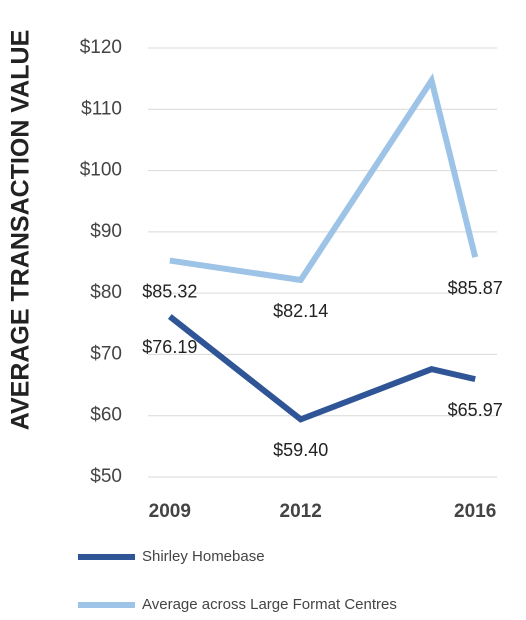 This screenshot has height=620, width=526. What do you see at coordinates (101, 108) in the screenshot?
I see `y-tick-label: $110` at bounding box center [101, 108].